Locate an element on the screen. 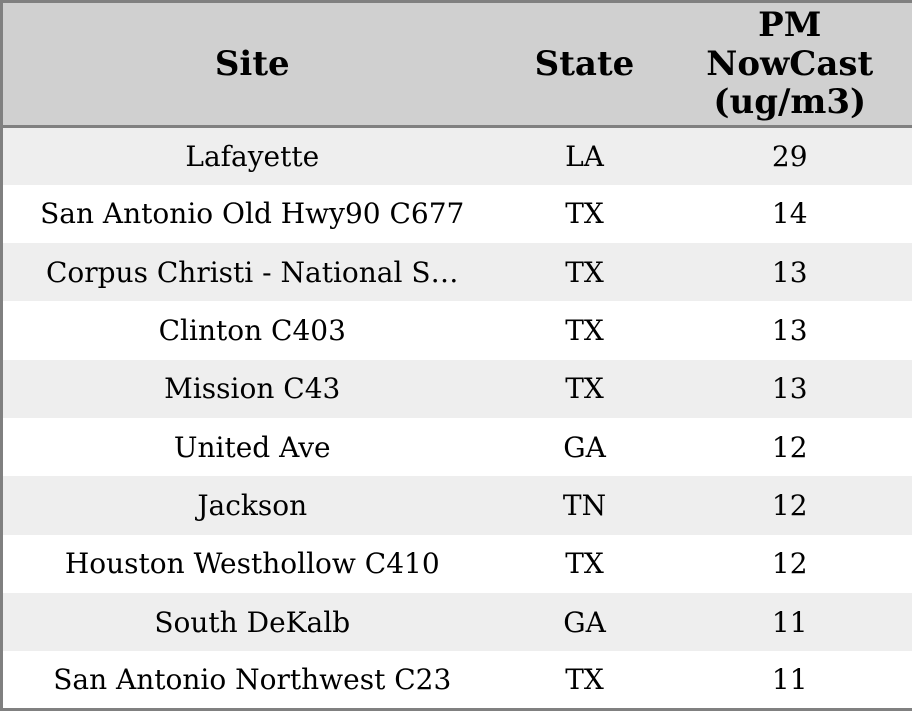 This screenshot has height=711, width=912. site-cell: Houston Westhollow C410 is located at coordinates (252, 564).